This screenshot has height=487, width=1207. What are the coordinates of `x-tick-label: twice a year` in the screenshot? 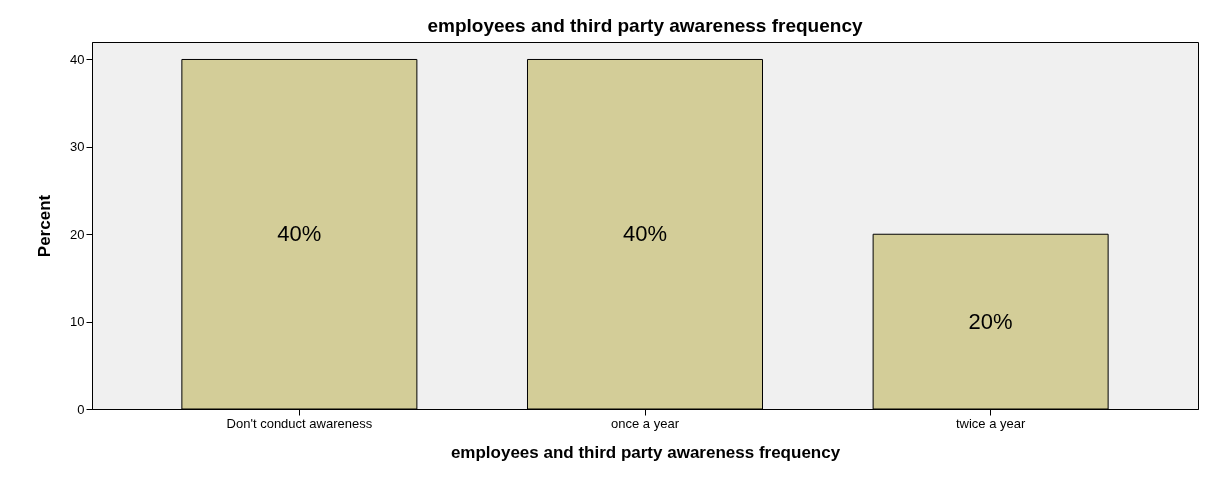 It's located at (990, 423).